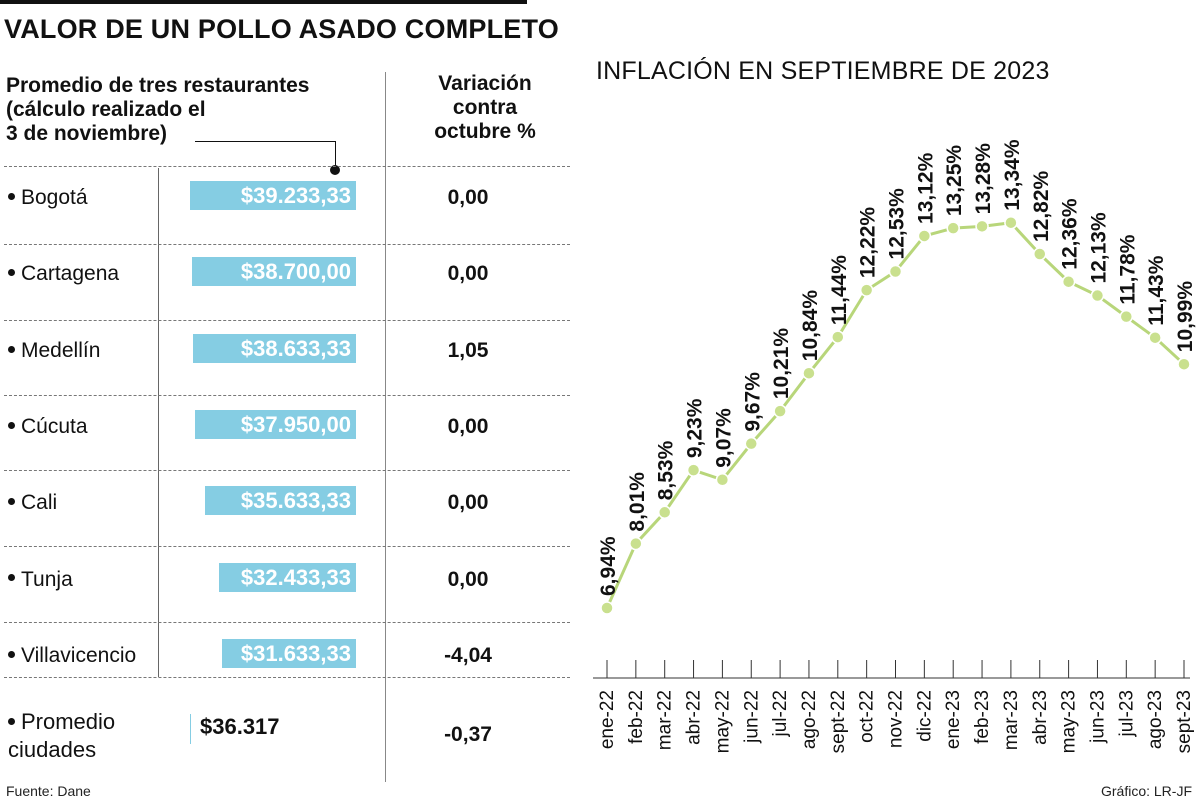 The image size is (1200, 801). I want to click on x-tick-label: ene-22, so click(607, 719).